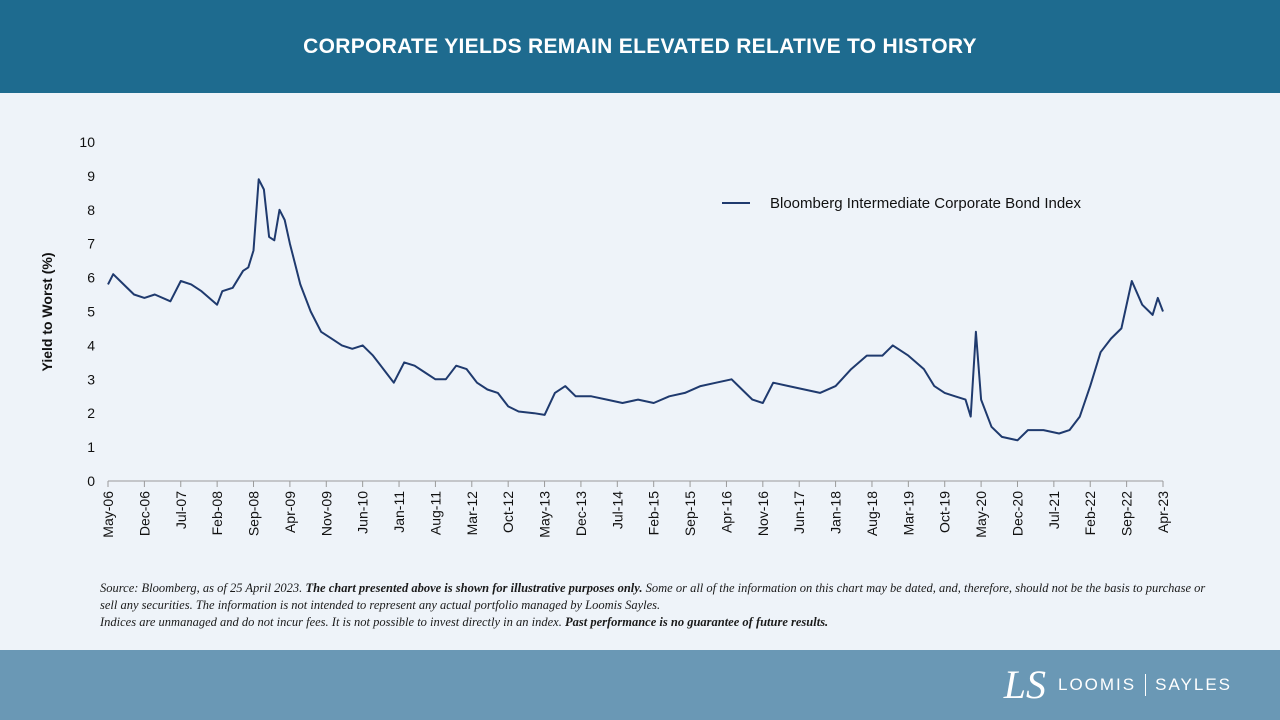 The height and width of the screenshot is (720, 1280). I want to click on y-tick-label: 1, so click(91, 447).